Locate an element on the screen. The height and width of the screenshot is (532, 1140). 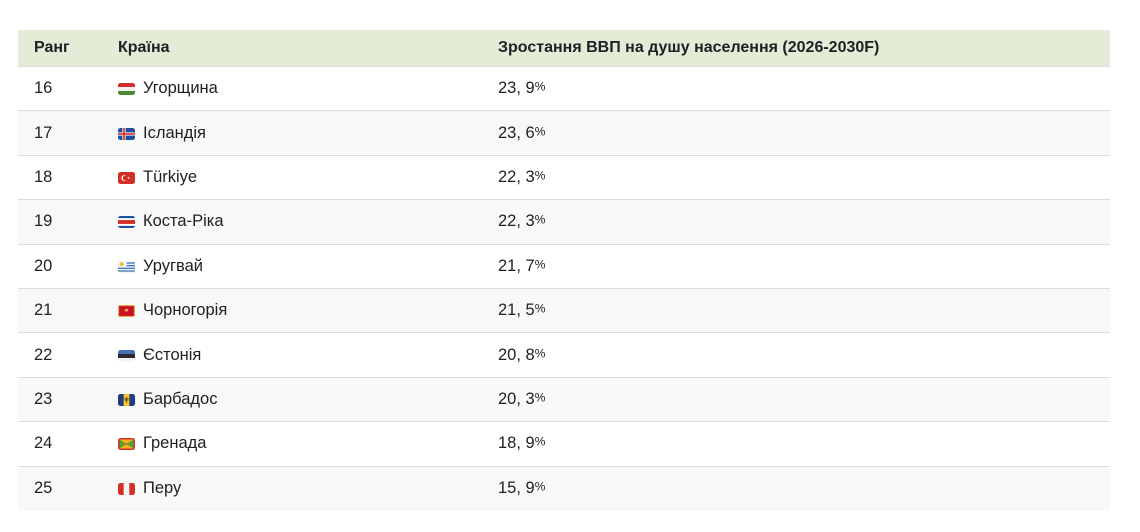
growth-value: 23, 9% is located at coordinates (522, 88).